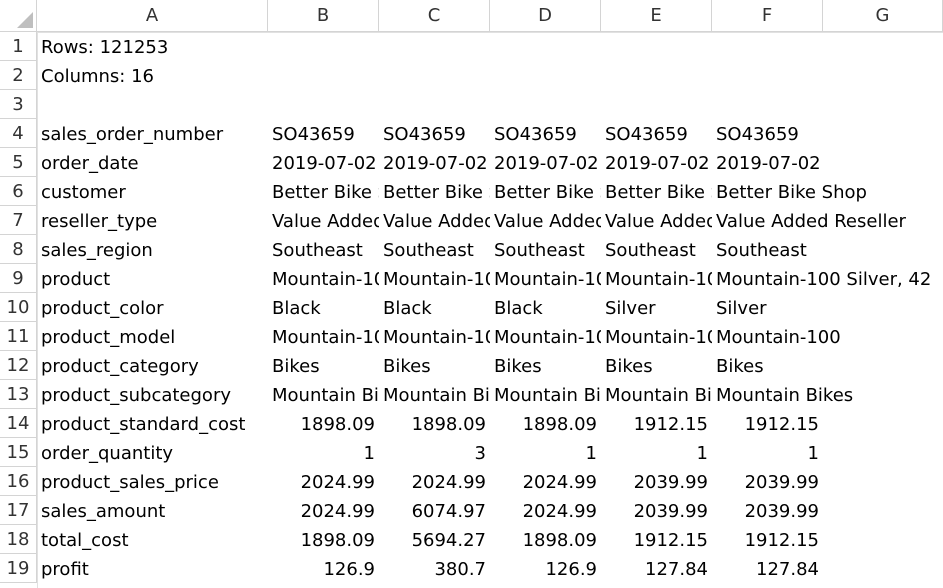 The height and width of the screenshot is (588, 943). I want to click on cell-f4: SO43659, so click(757, 134).